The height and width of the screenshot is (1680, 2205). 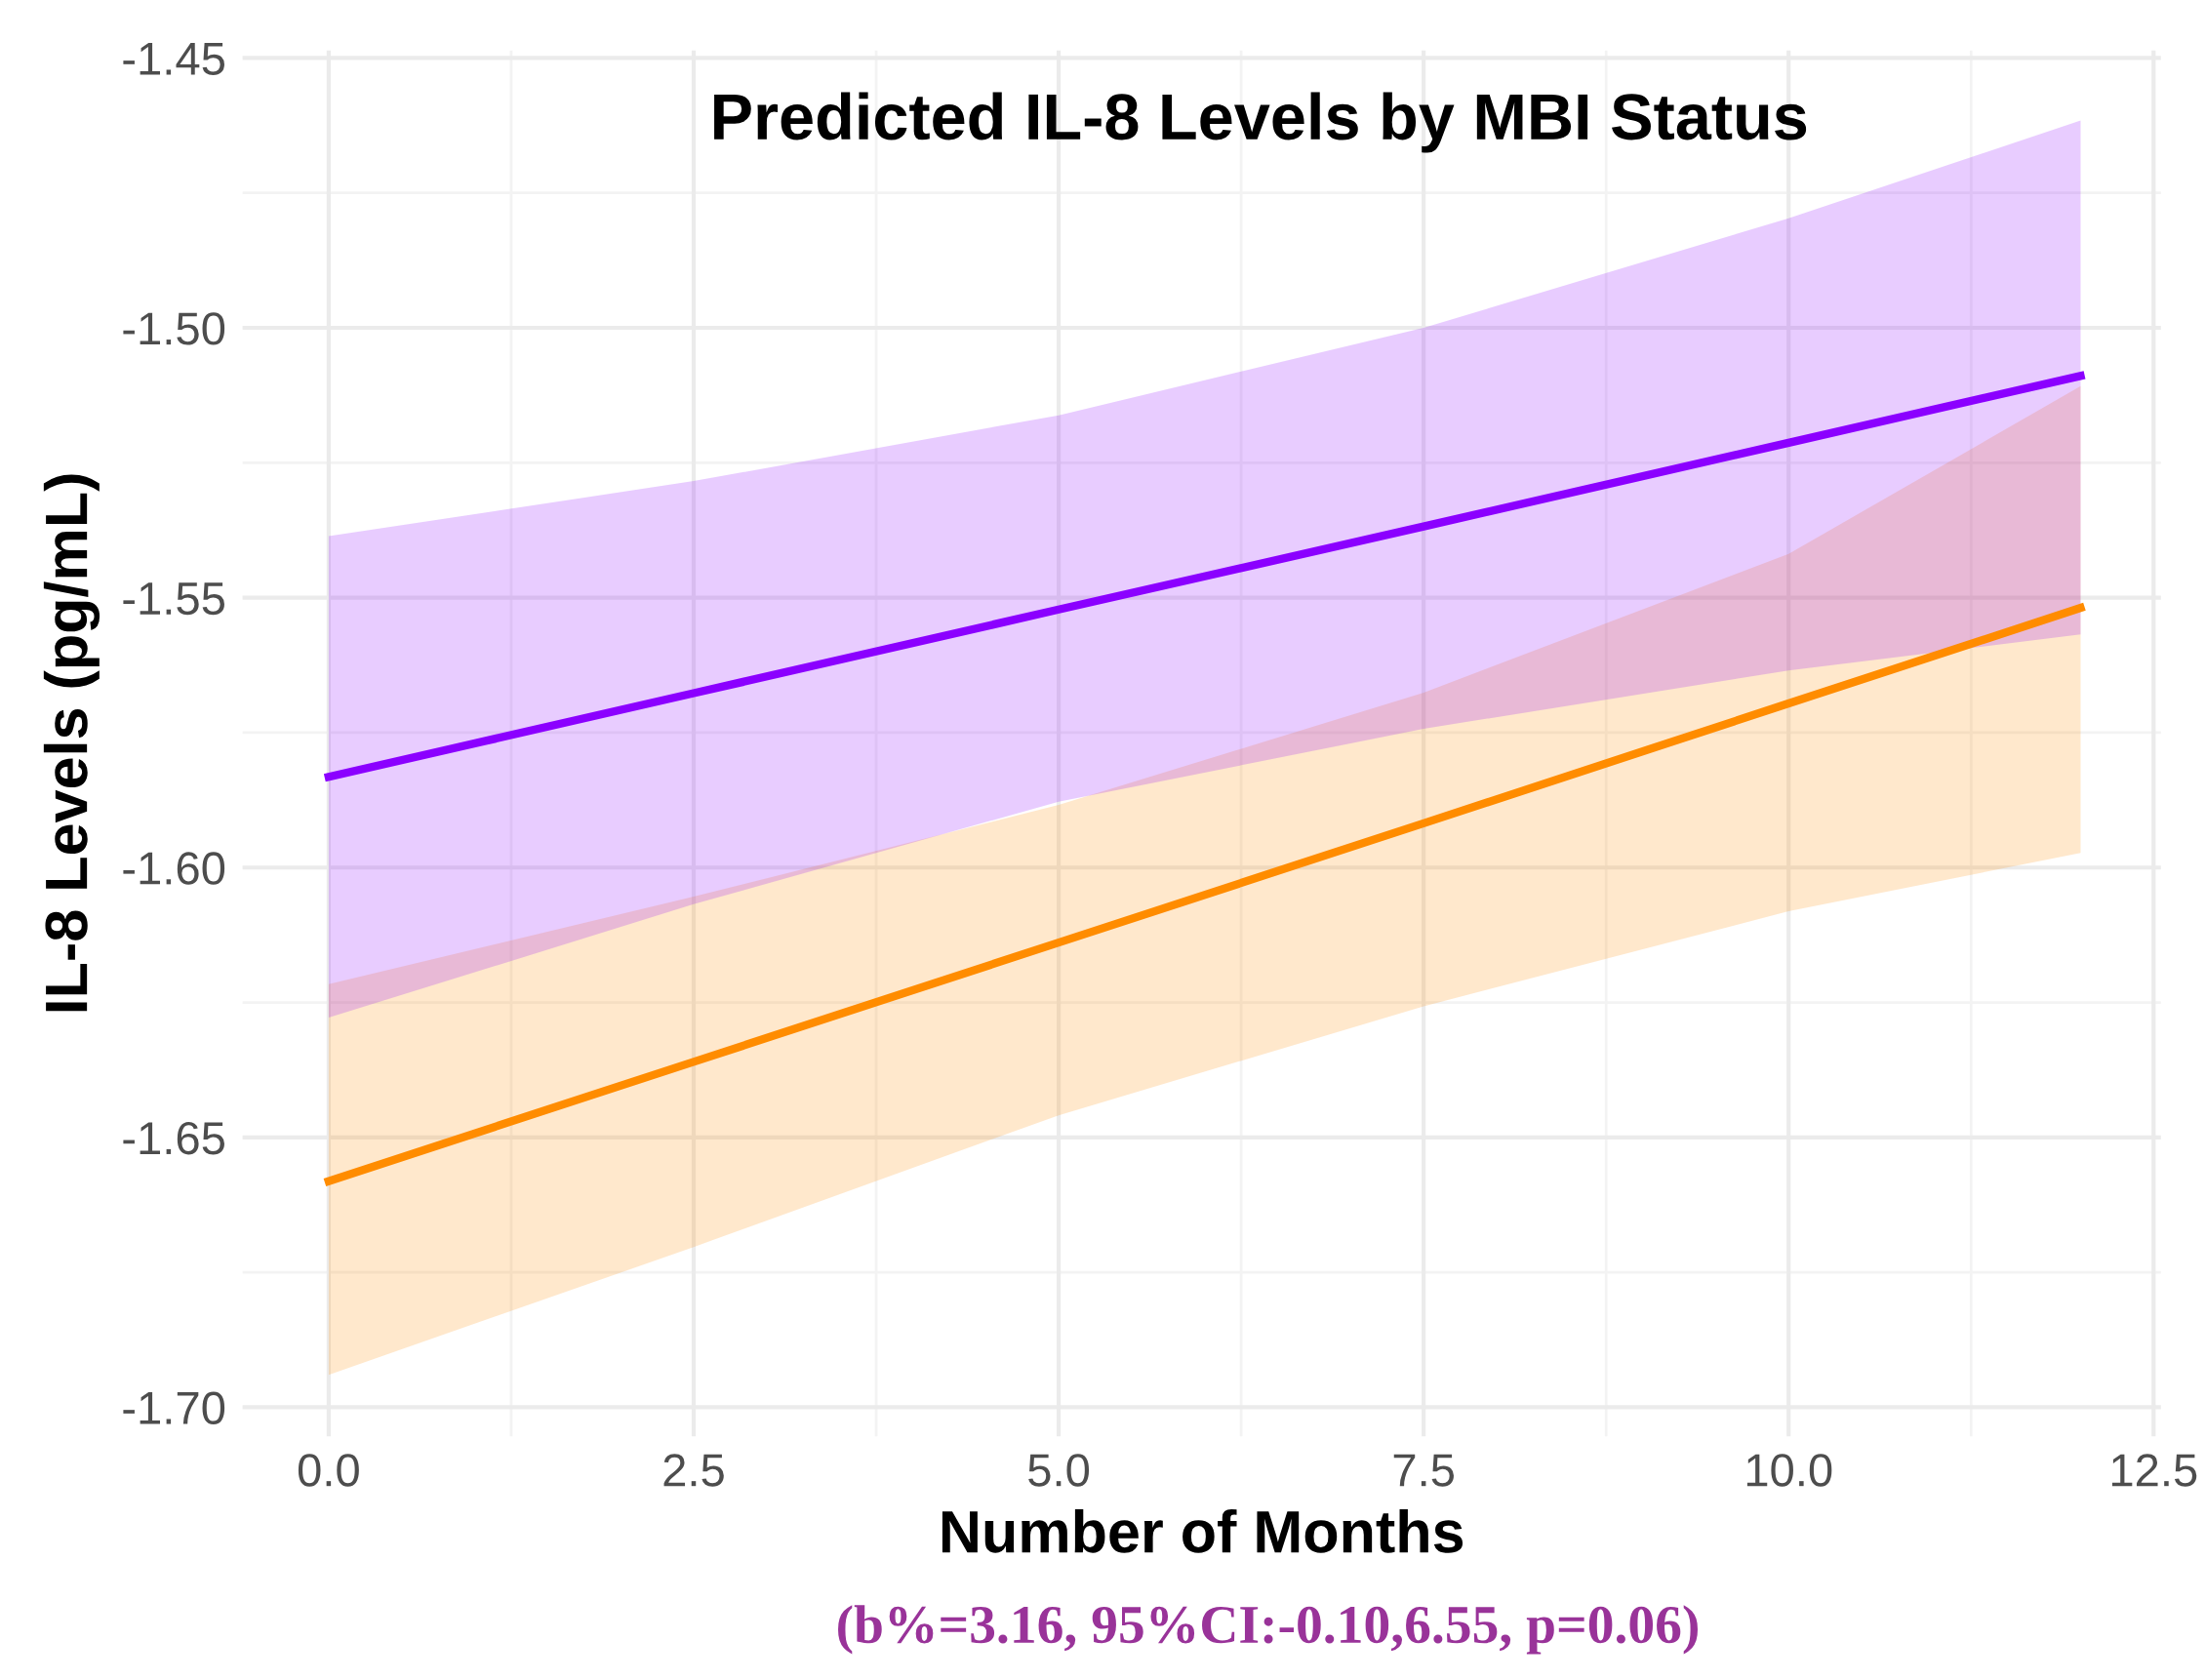 I want to click on y-tick-label: -1.50, so click(x=174, y=328).